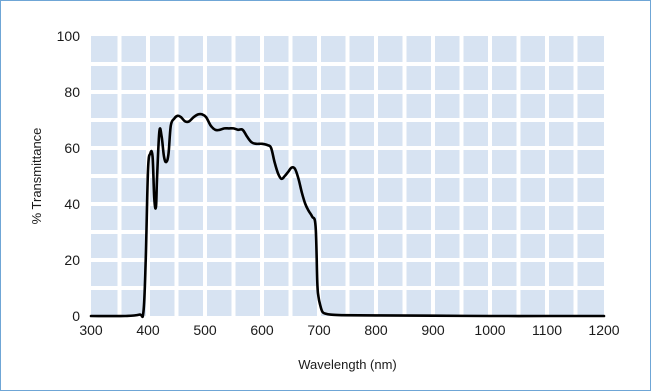  Describe the element at coordinates (72, 148) in the screenshot. I see `y-tick-label: 60` at that location.